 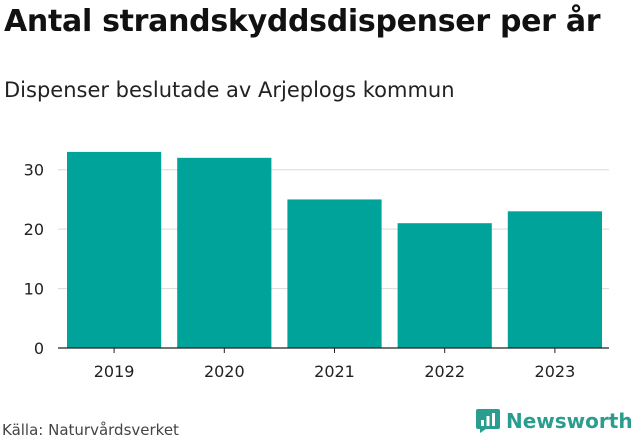 What do you see at coordinates (34, 229) in the screenshot?
I see `y-tick-label: 20` at bounding box center [34, 229].